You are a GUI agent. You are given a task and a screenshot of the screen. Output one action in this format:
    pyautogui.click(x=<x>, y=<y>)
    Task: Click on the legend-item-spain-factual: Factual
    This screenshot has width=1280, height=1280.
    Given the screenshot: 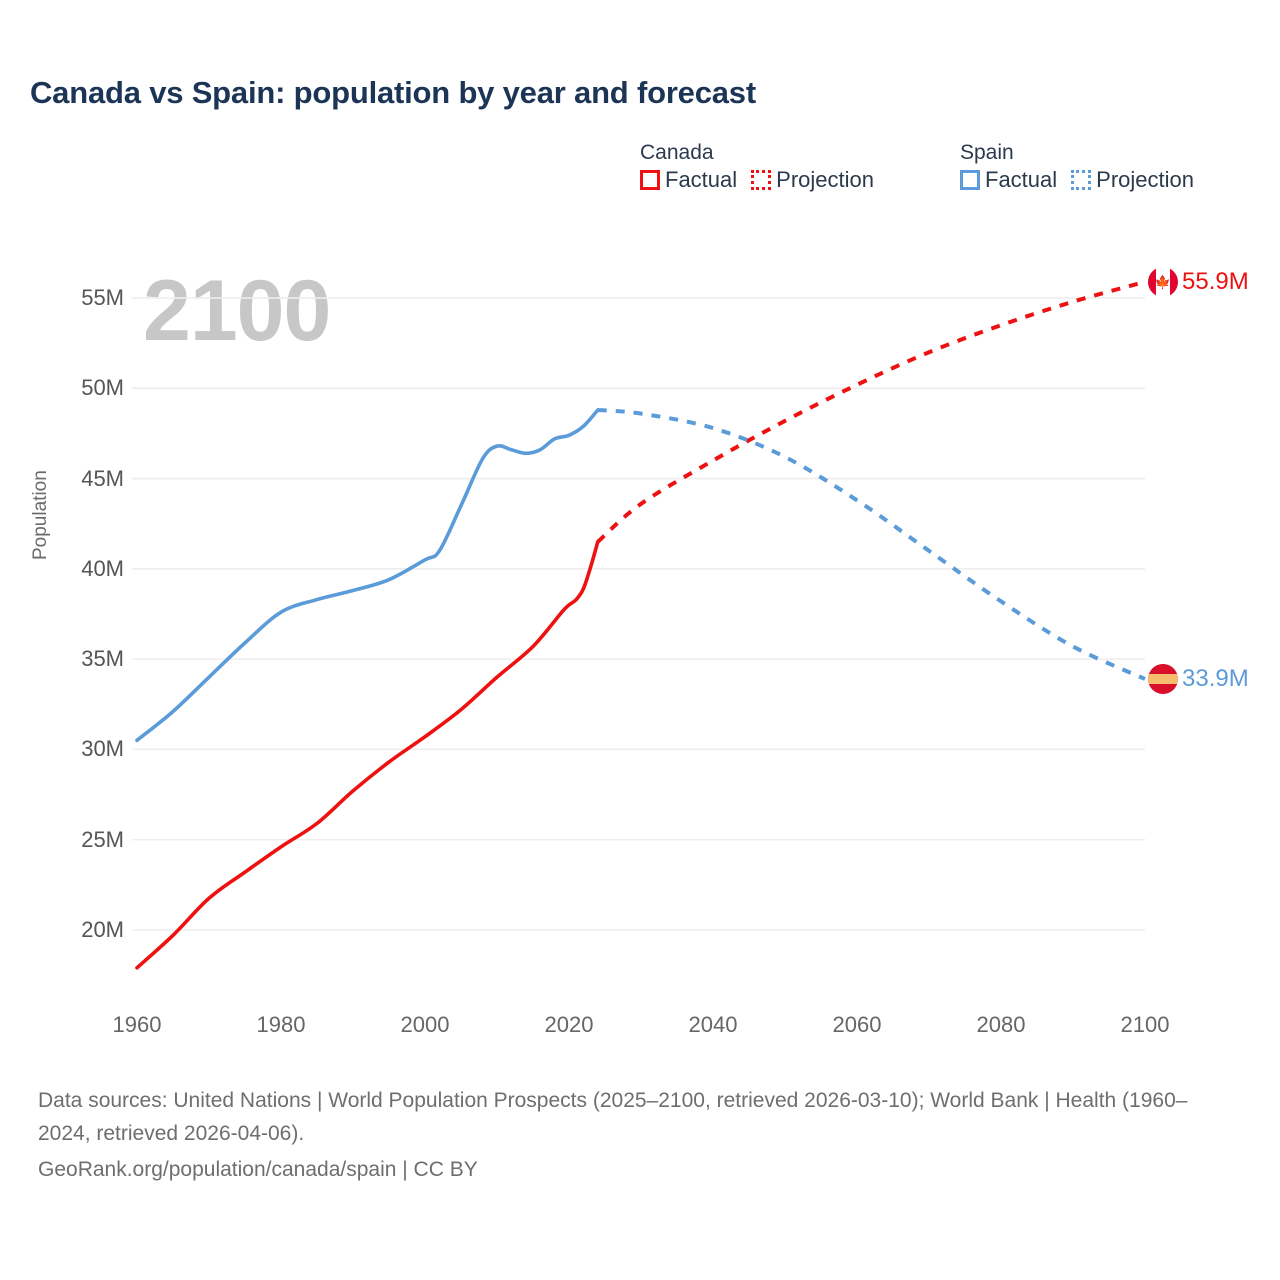 What is the action you would take?
    pyautogui.click(x=1008, y=180)
    